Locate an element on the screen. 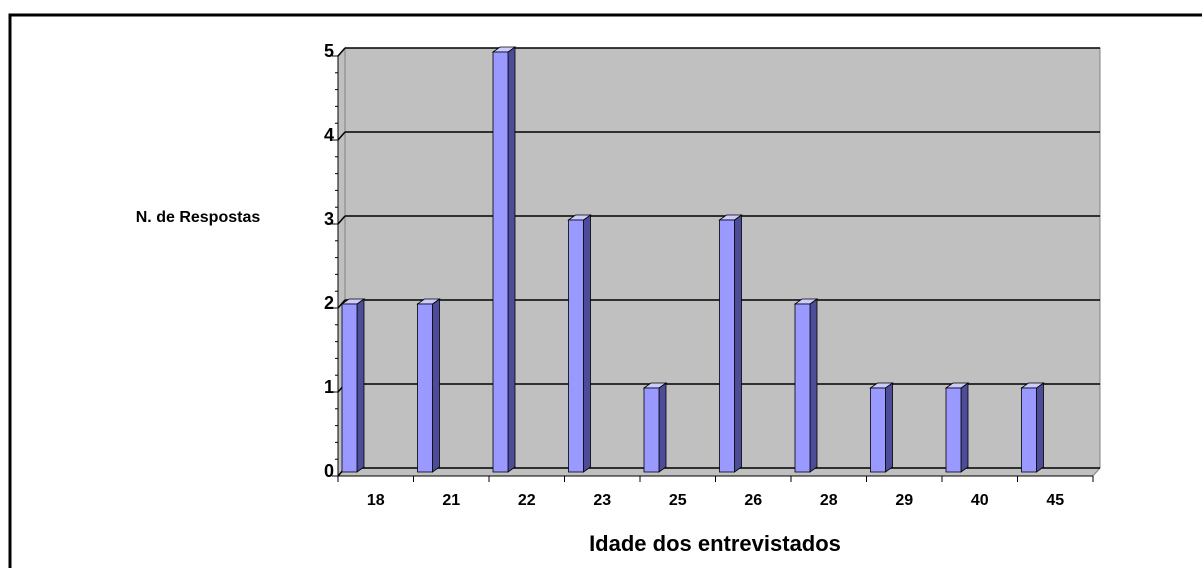 The width and height of the screenshot is (1202, 568). x-tick-label: 45 is located at coordinates (1055, 500).